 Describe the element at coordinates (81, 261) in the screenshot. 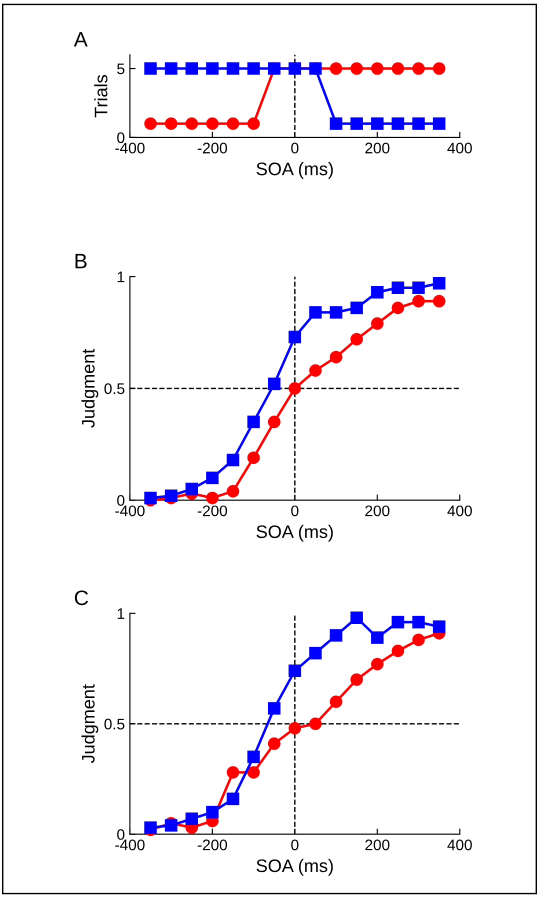

I see `chart-title: B` at that location.